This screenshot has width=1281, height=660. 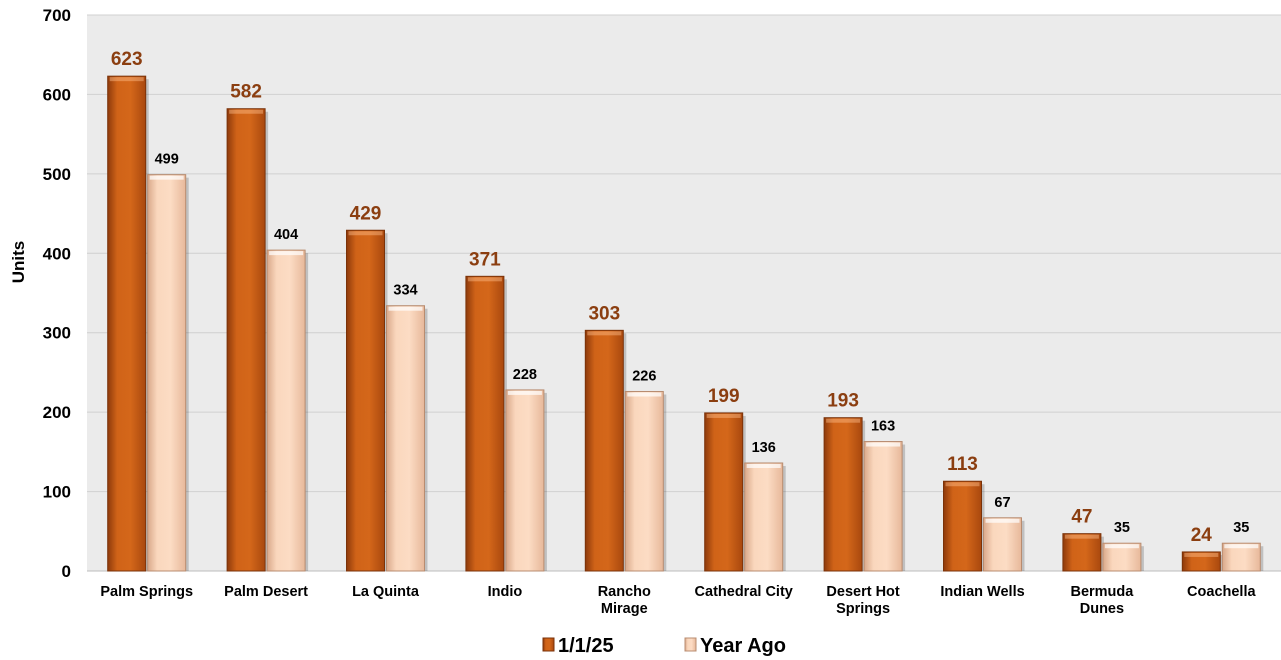 I want to click on legend-swatch-year-ago, so click(x=690, y=644).